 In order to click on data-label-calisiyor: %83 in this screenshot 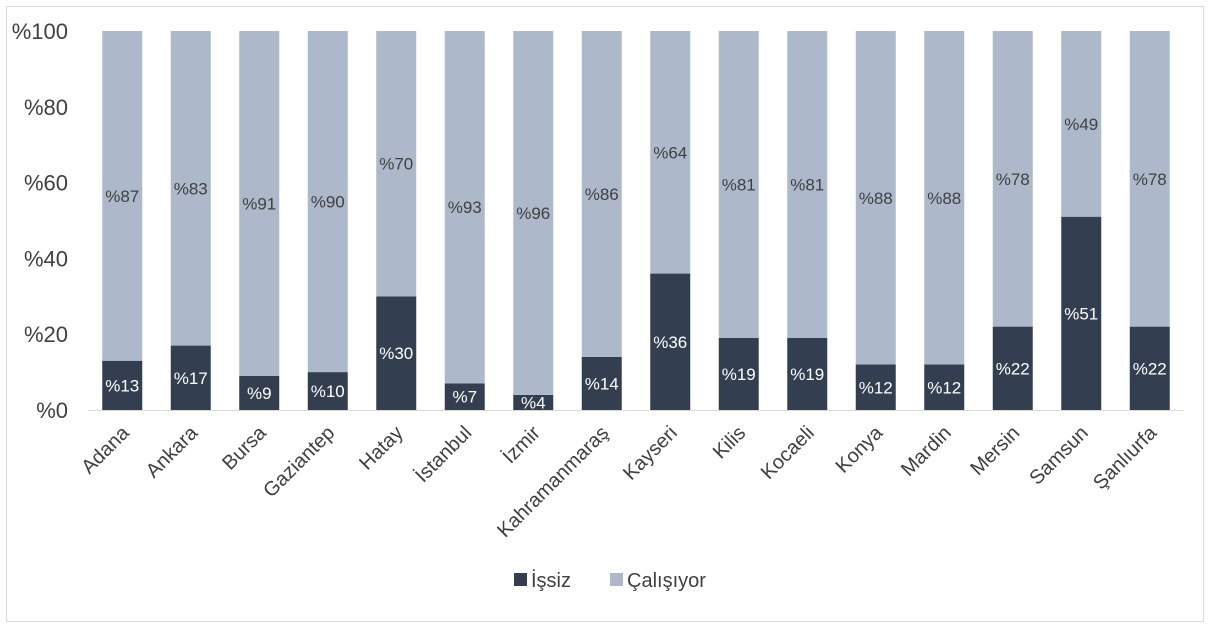, I will do `click(191, 188)`.